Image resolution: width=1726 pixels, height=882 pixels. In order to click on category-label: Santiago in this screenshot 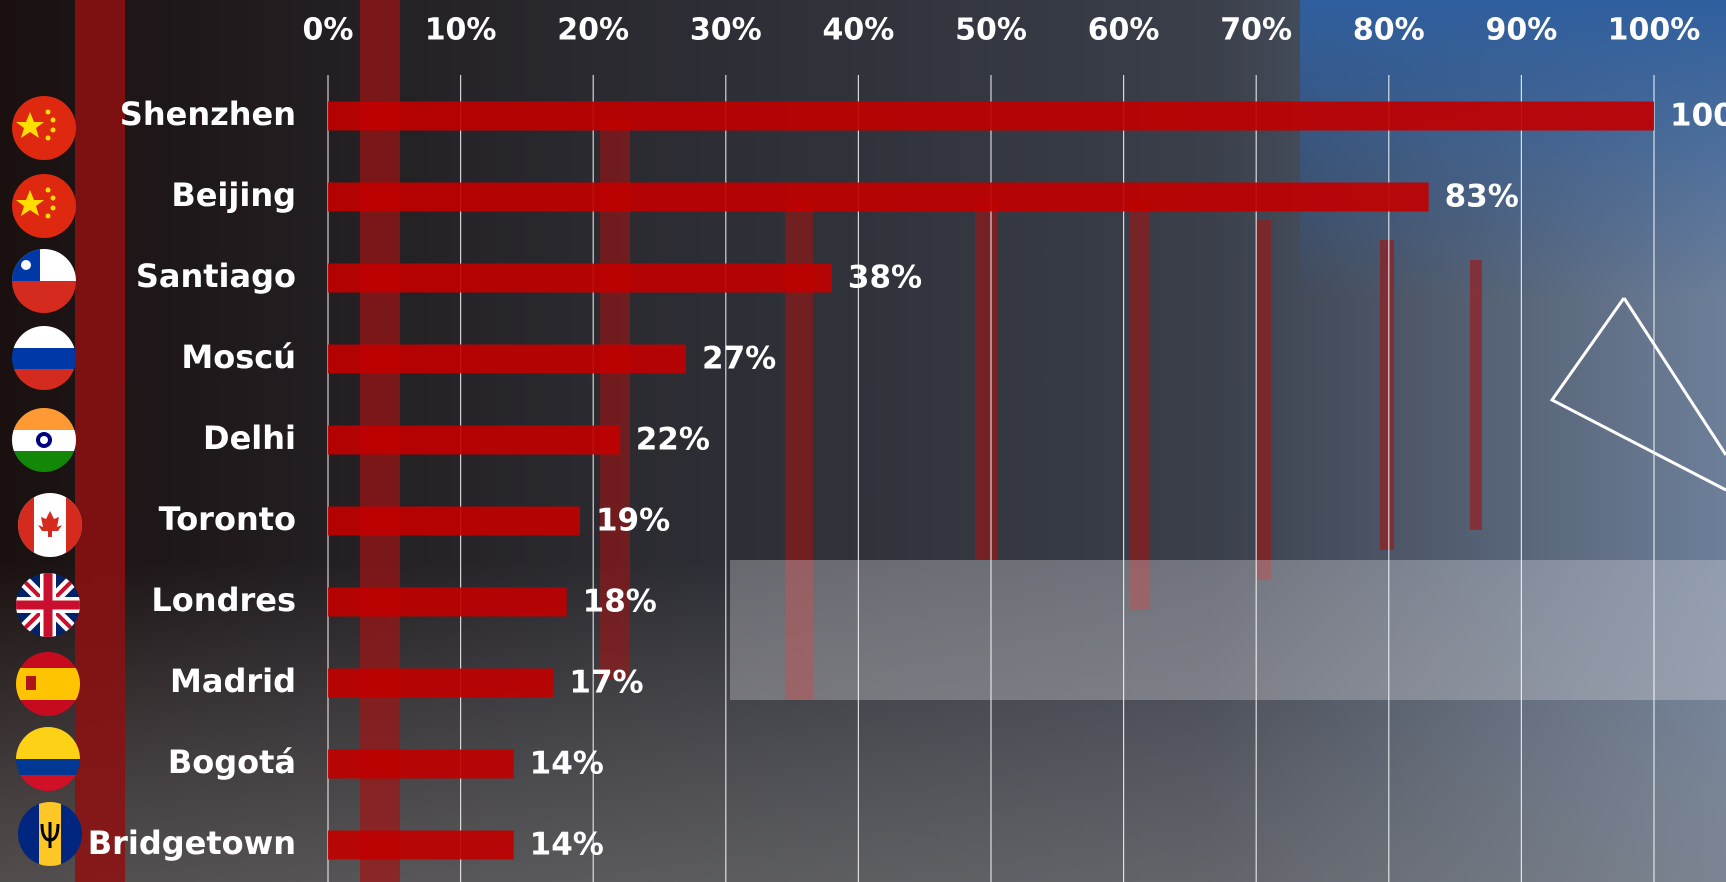, I will do `click(216, 276)`.